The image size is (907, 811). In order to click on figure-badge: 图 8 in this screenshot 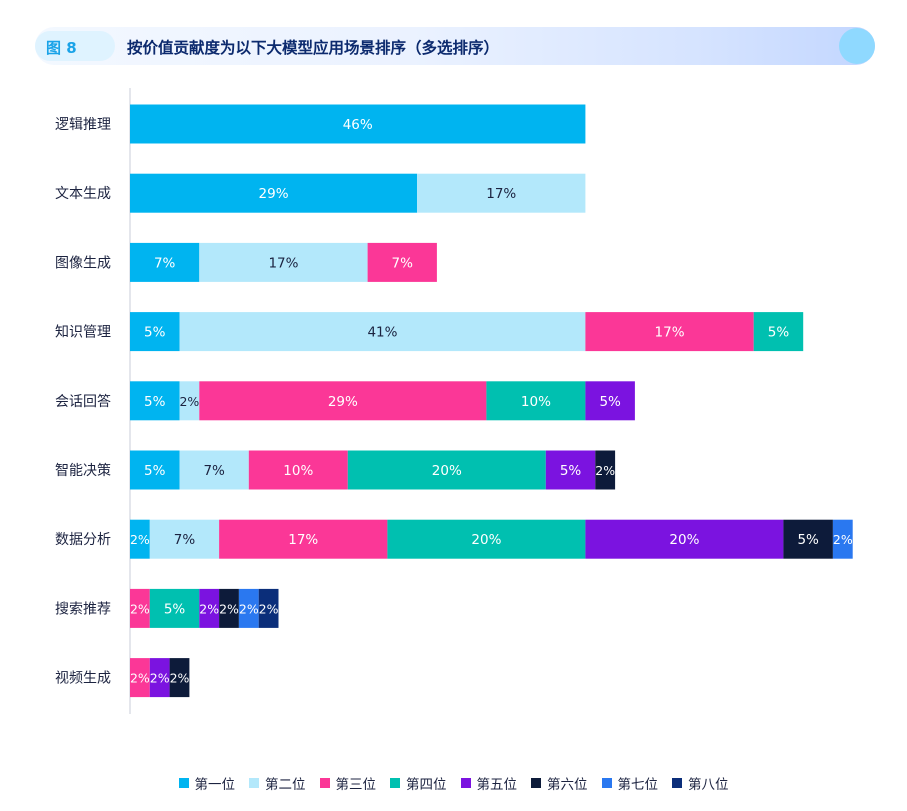, I will do `click(75, 46)`.